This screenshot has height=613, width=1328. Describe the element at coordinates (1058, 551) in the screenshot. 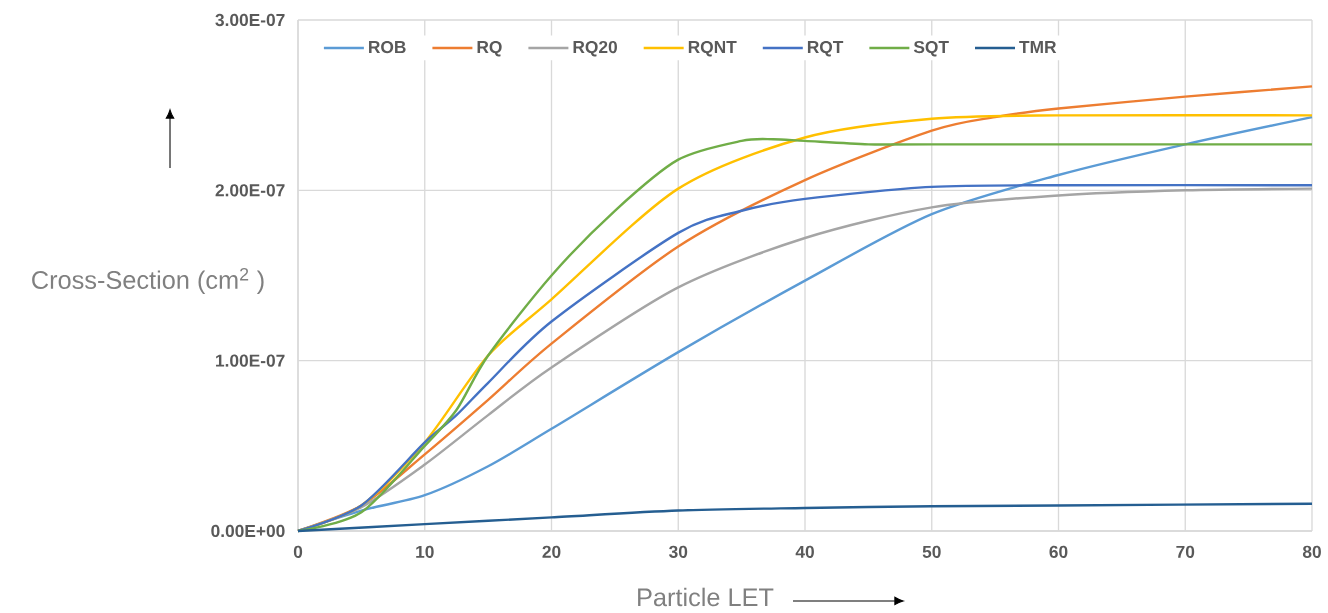

I see `x-tick-label: 60` at that location.